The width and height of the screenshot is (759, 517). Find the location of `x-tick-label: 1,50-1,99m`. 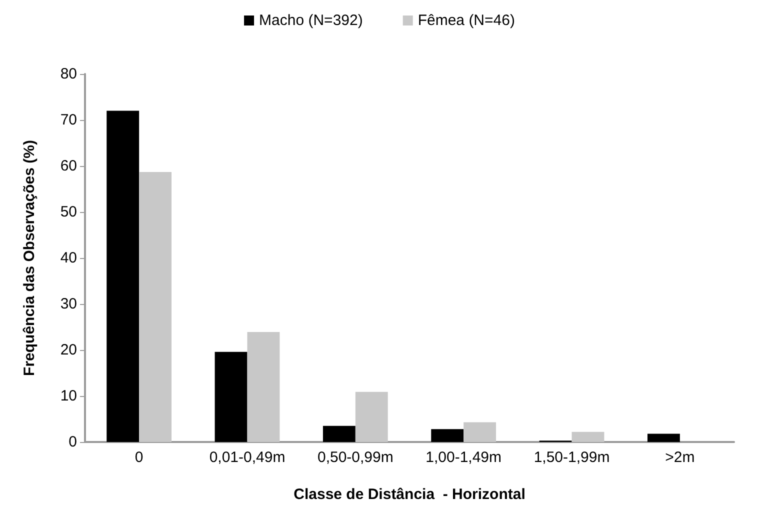

x-tick-label: 1,50-1,99m is located at coordinates (572, 457).